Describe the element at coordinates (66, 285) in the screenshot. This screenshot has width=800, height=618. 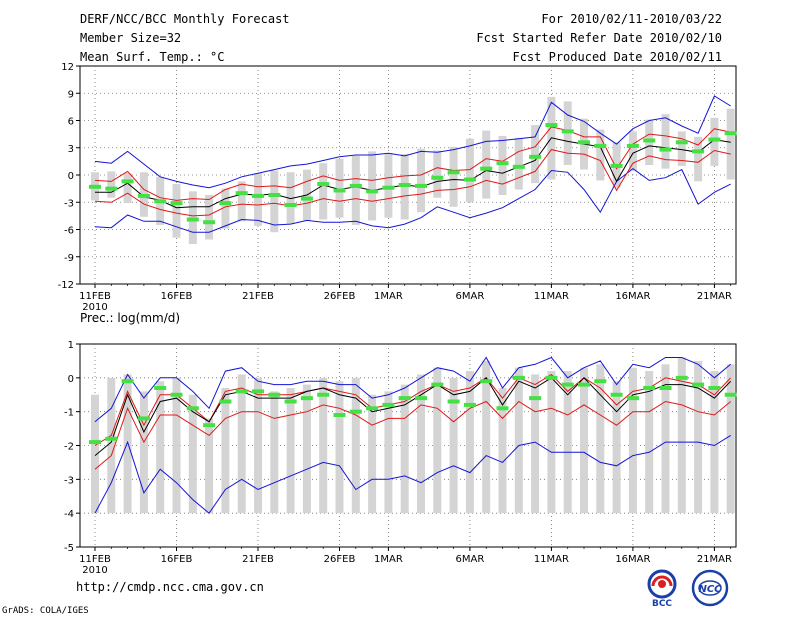
I see `temperature-ytick-label: -12` at that location.